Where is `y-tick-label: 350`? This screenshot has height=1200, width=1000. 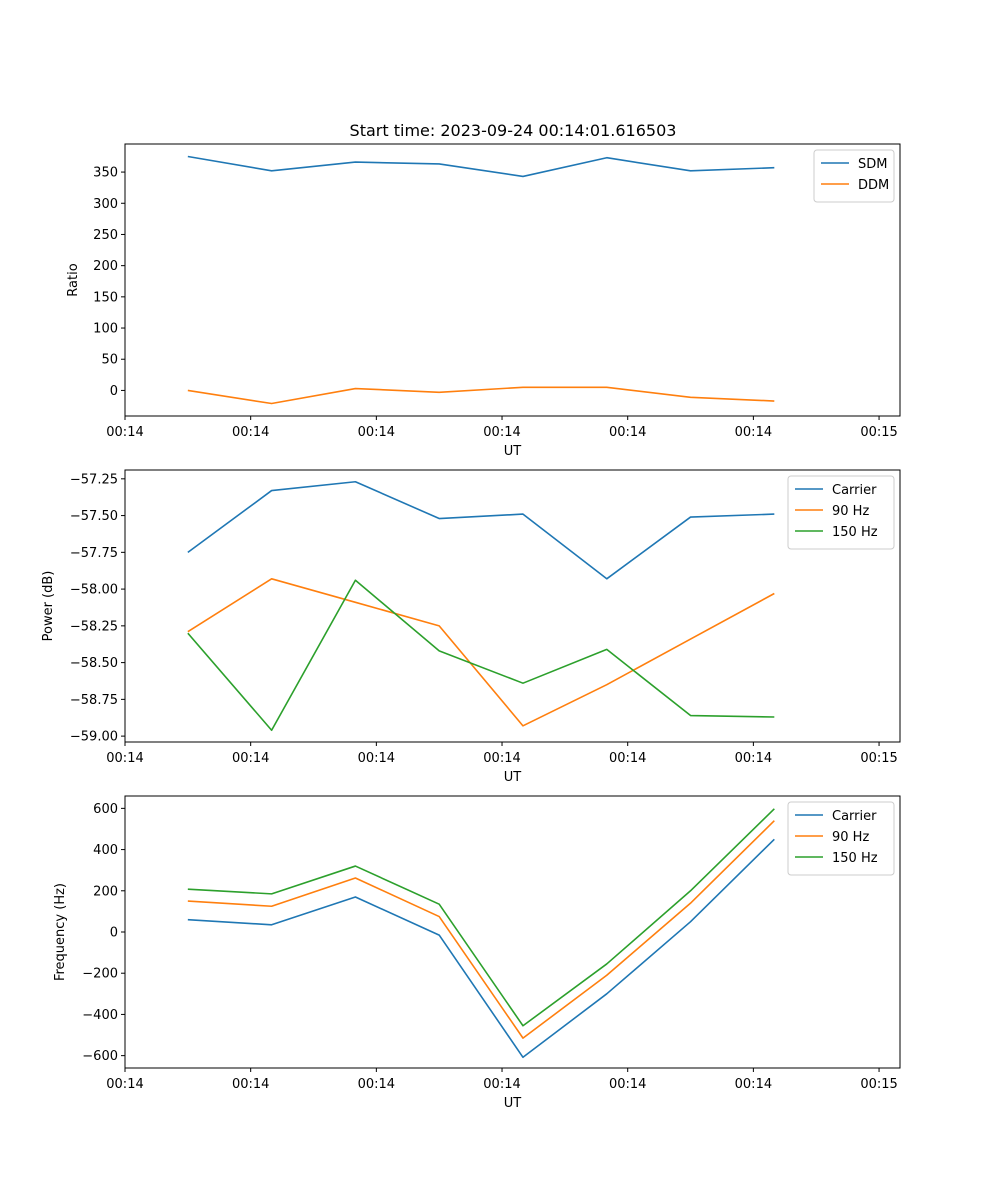 y-tick-label: 350 is located at coordinates (105, 173).